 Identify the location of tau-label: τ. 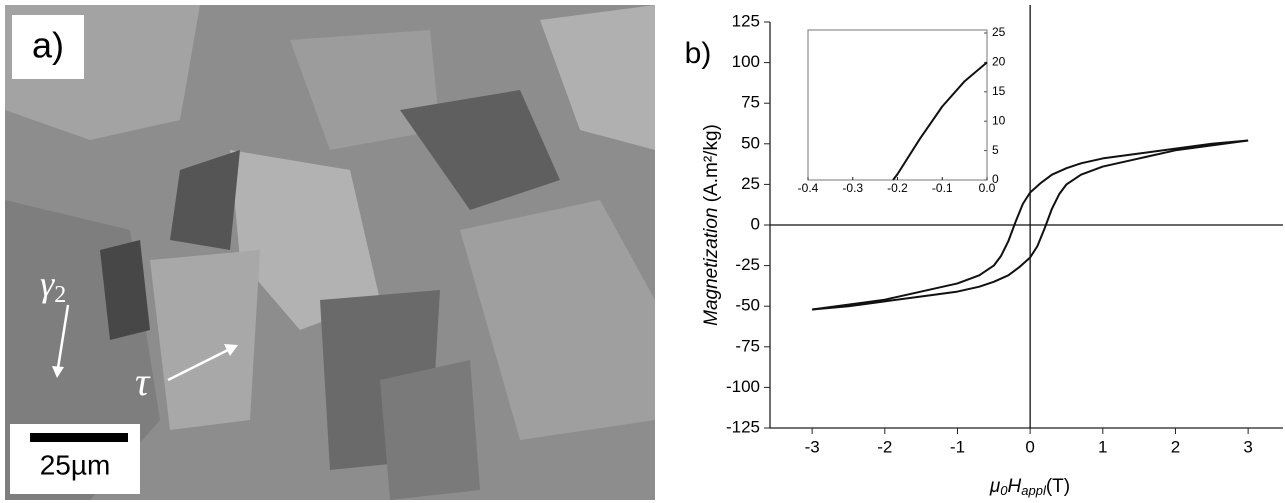
(143, 381).